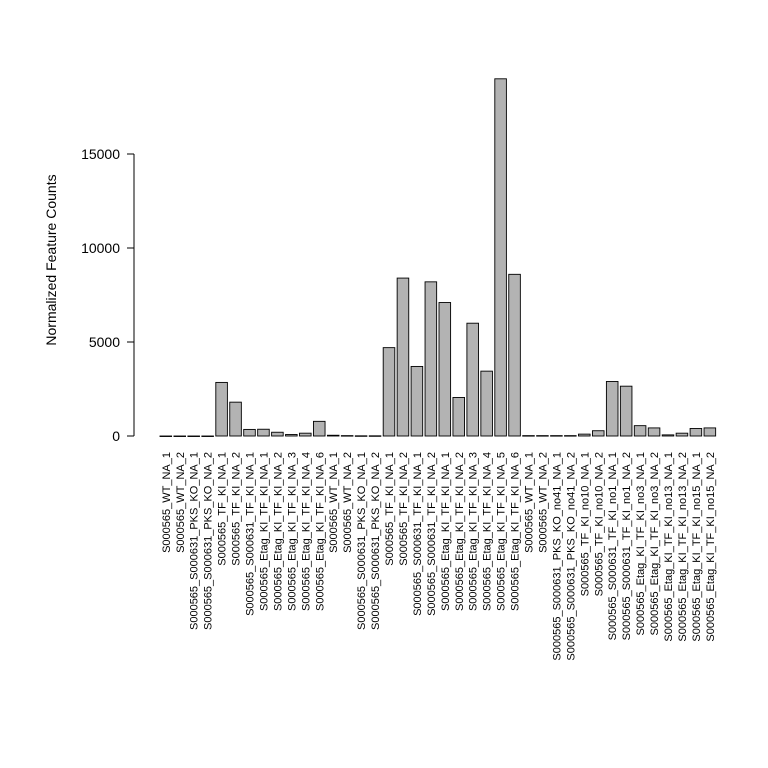 Image resolution: width=768 pixels, height=768 pixels. Describe the element at coordinates (432, 534) in the screenshot. I see `x-category-label: S000565_S000631_TF_KI_NA_2` at that location.